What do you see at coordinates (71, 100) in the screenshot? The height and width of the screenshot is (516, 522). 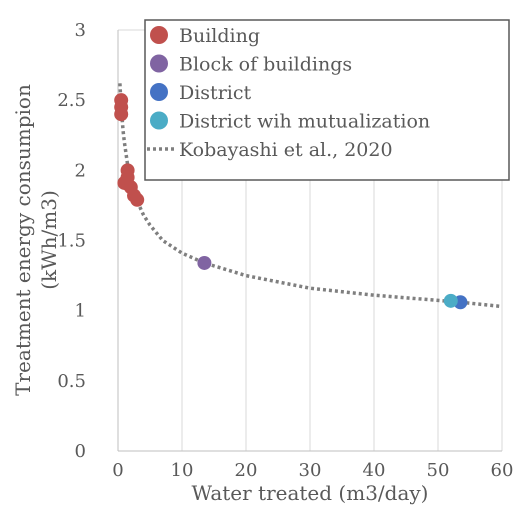 I see `y-tick-label-2.5: 2.5` at bounding box center [71, 100].